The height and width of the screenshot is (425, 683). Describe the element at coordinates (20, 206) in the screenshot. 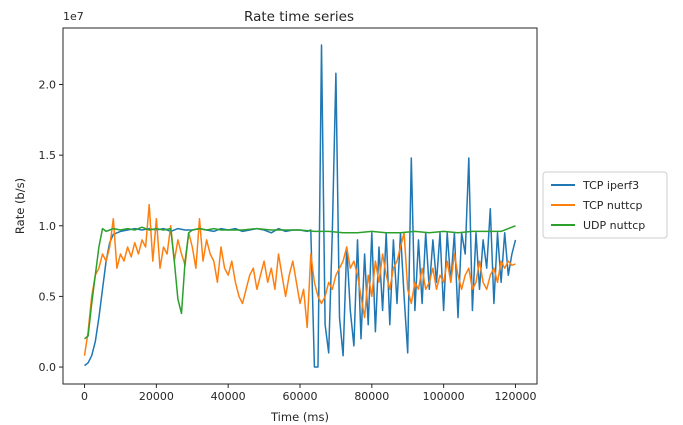

I see `y-axis-label: Rate (b/s)` at that location.